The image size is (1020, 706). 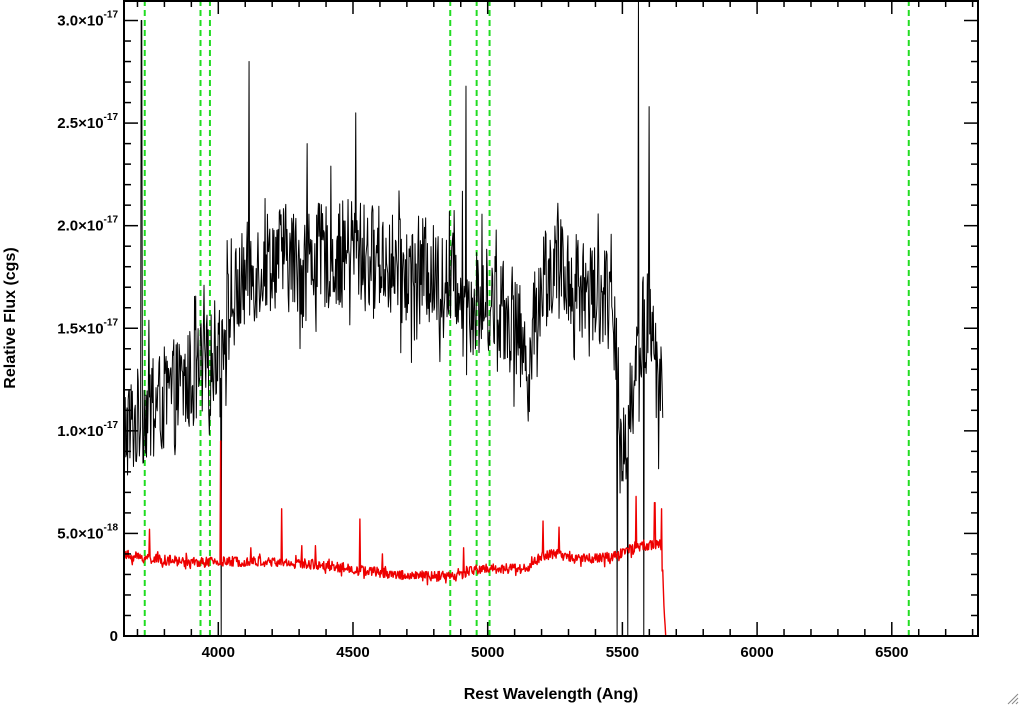 I want to click on x-axis-title: Rest Wavelength (Ang), so click(x=551, y=694).